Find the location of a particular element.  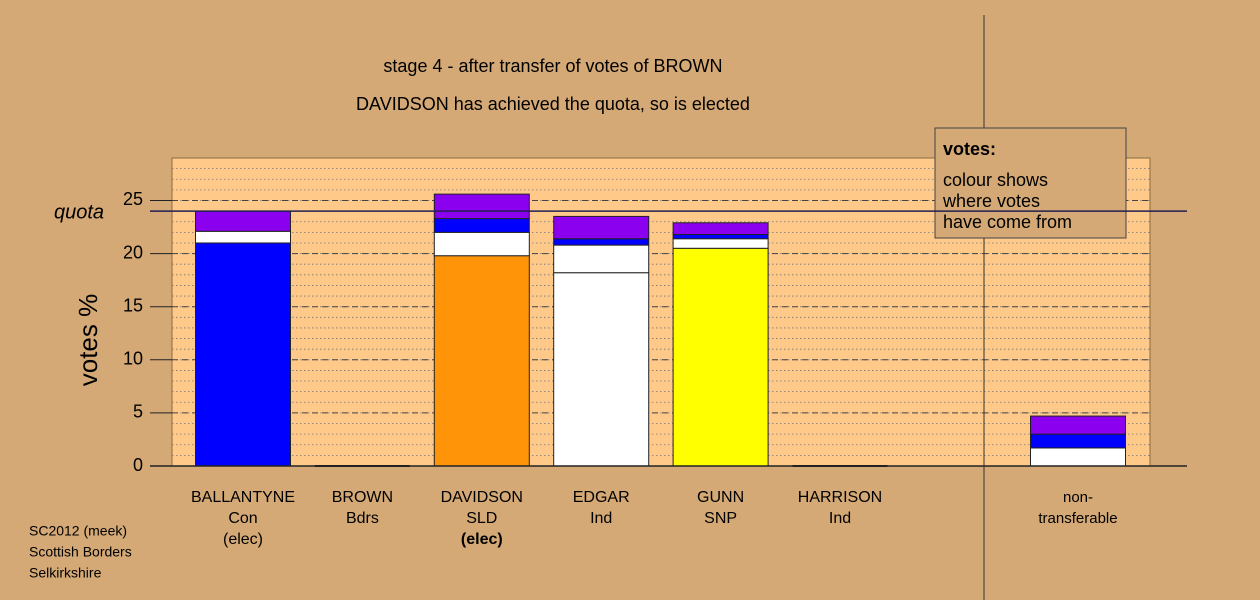

legend-line: have come from is located at coordinates (1007, 222).